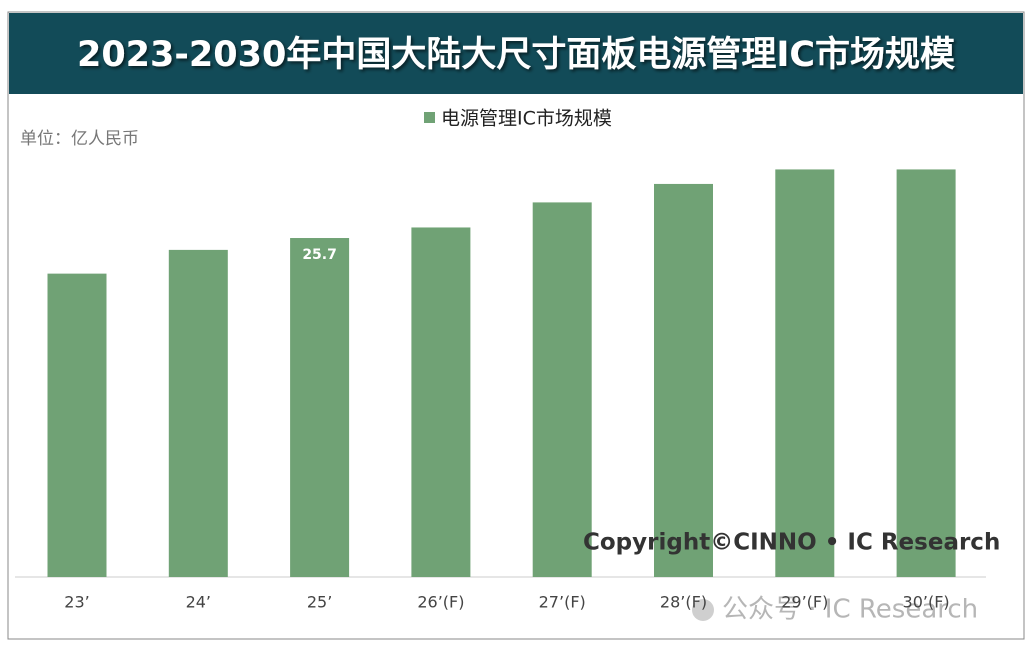 The image size is (1034, 651). Describe the element at coordinates (926, 602) in the screenshot. I see `x-tick-label: 30’(F)` at that location.